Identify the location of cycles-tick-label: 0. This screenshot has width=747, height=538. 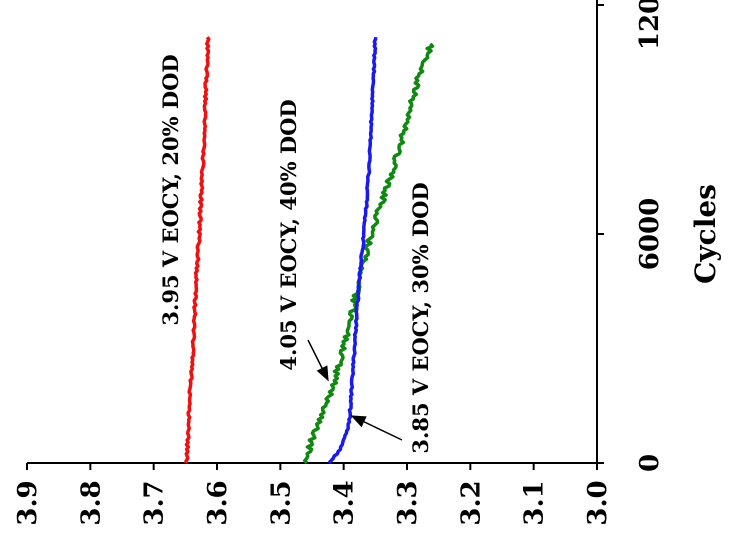
(650, 463).